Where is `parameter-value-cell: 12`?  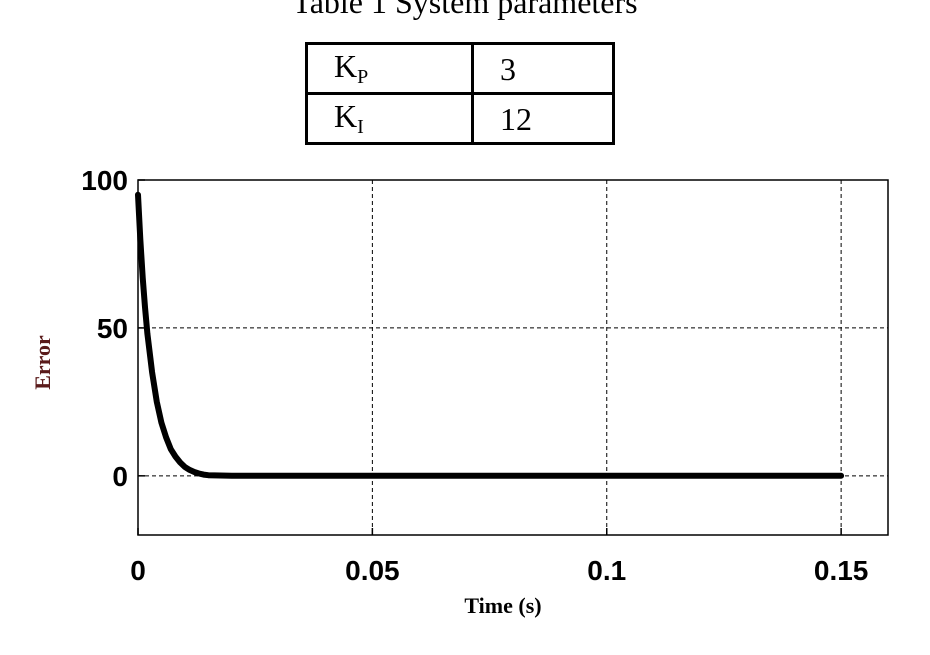
parameter-value-cell: 12 is located at coordinates (543, 118).